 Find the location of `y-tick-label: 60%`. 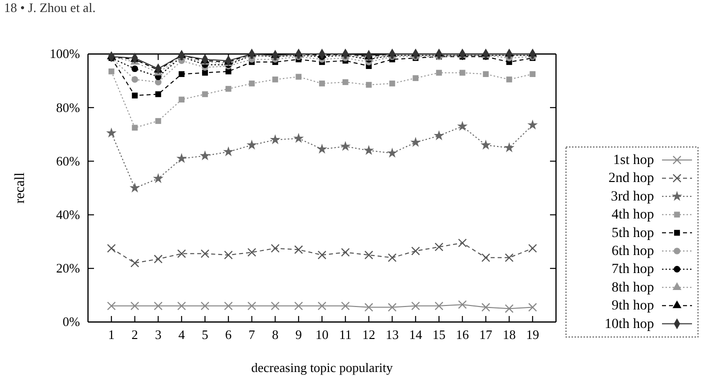

y-tick-label: 60% is located at coordinates (68, 160).